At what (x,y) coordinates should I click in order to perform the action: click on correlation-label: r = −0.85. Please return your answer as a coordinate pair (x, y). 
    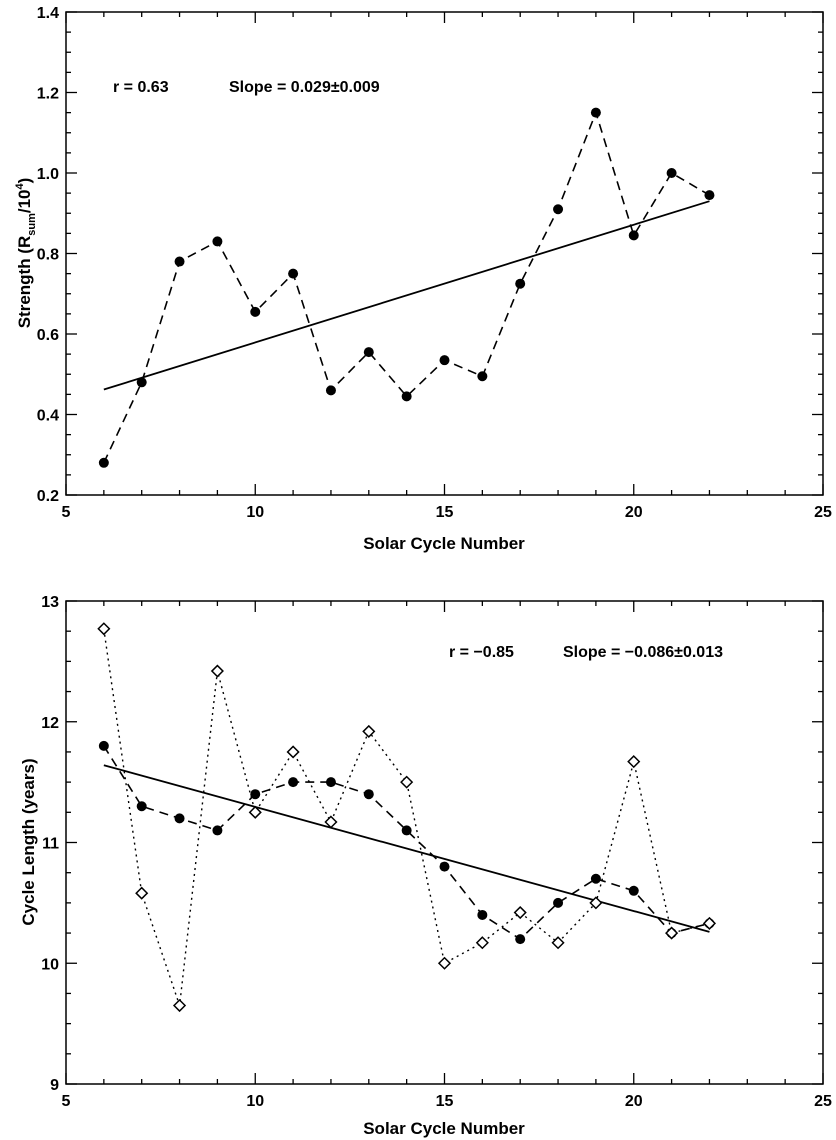
    Looking at the image, I should click on (481, 652).